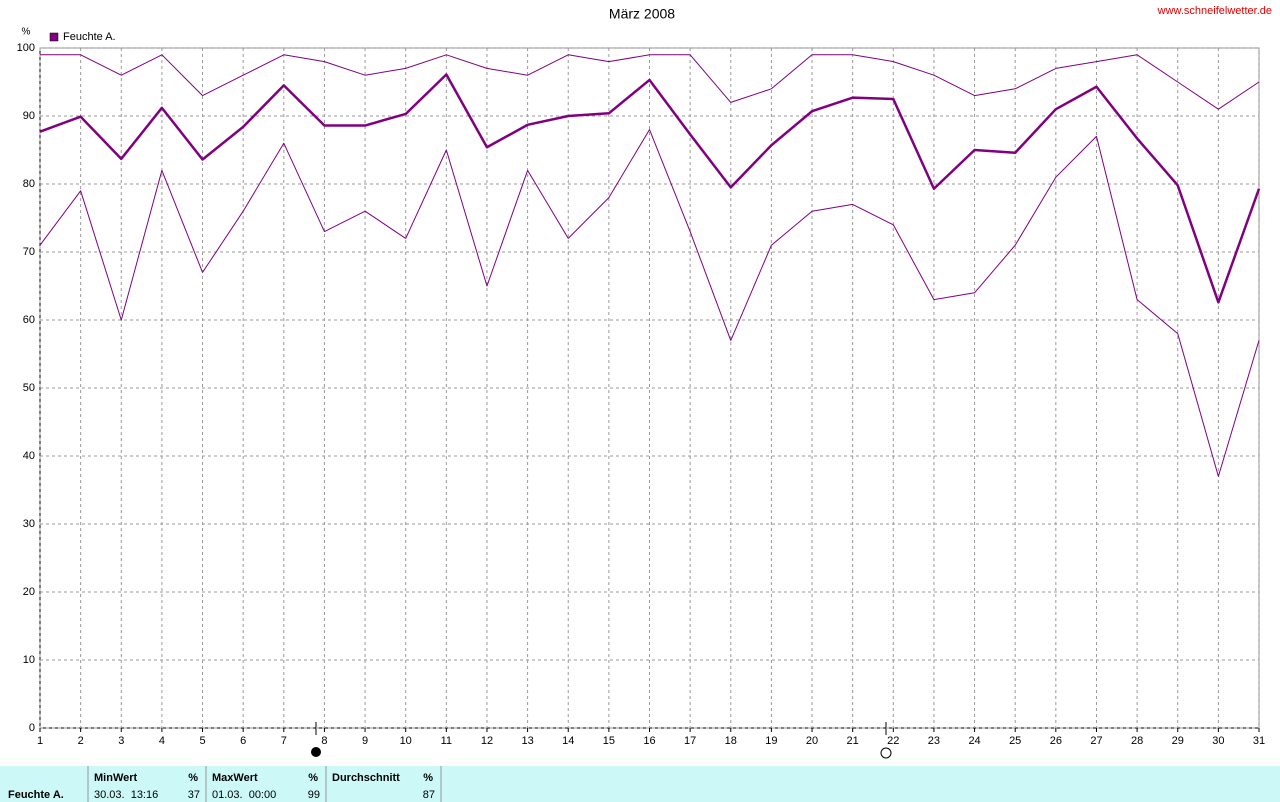  What do you see at coordinates (29, 524) in the screenshot?
I see `y-tick-label: 30` at bounding box center [29, 524].